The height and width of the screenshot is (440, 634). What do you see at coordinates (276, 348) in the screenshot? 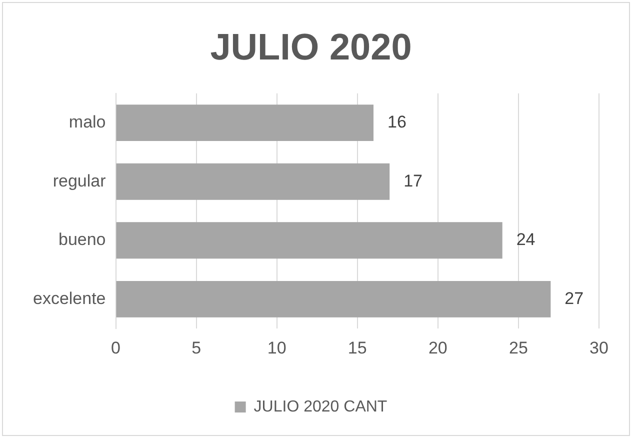
I see `x-tick-label: 10` at bounding box center [276, 348].